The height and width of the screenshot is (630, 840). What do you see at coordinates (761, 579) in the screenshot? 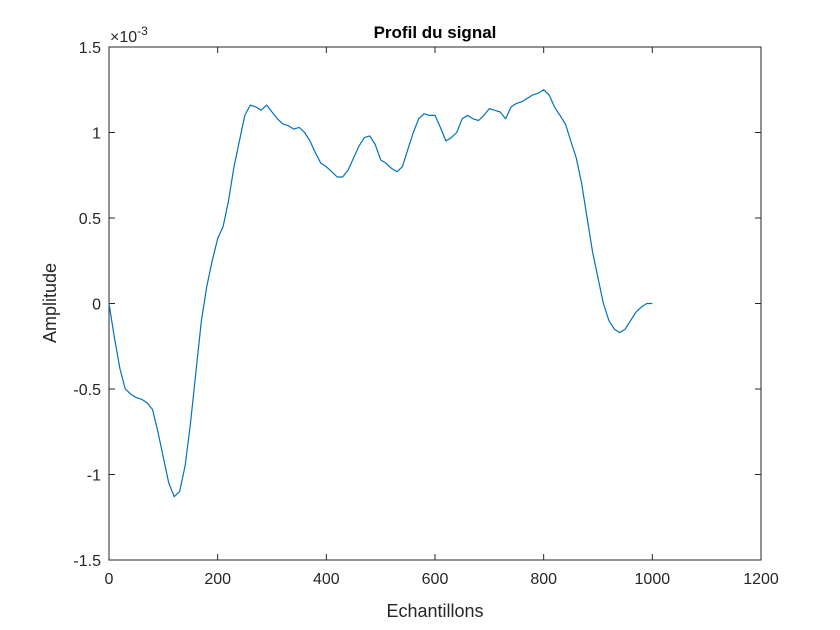
I see `x-tick-label: 1200` at bounding box center [761, 579].